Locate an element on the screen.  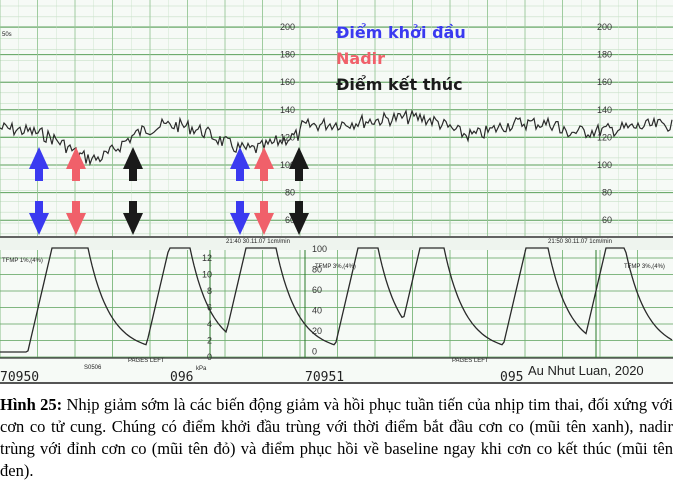
speed-label-b: 21:50 30.11.07 1cm/min is located at coordinates (580, 242).